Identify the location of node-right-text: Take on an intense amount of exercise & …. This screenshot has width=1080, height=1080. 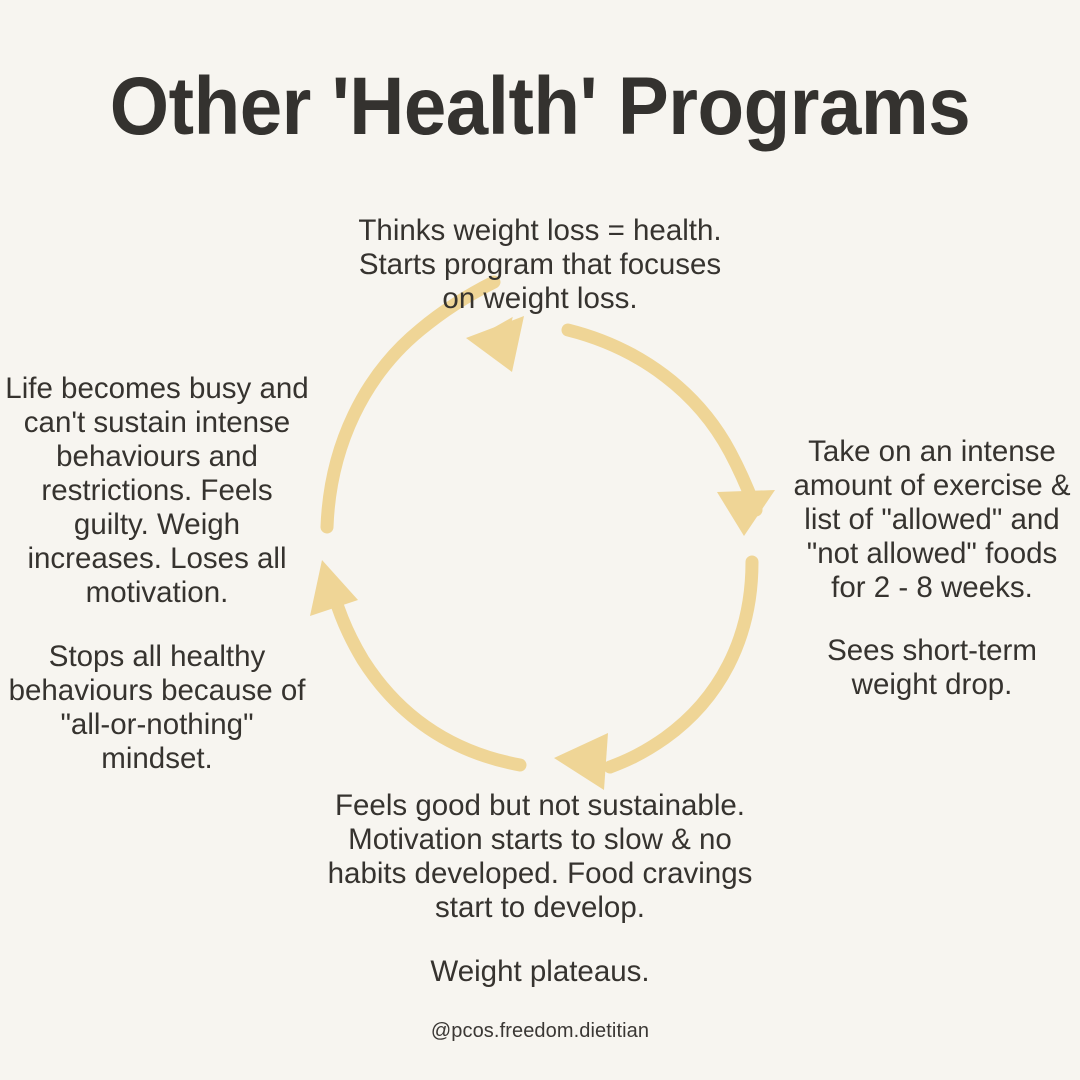
(932, 520).